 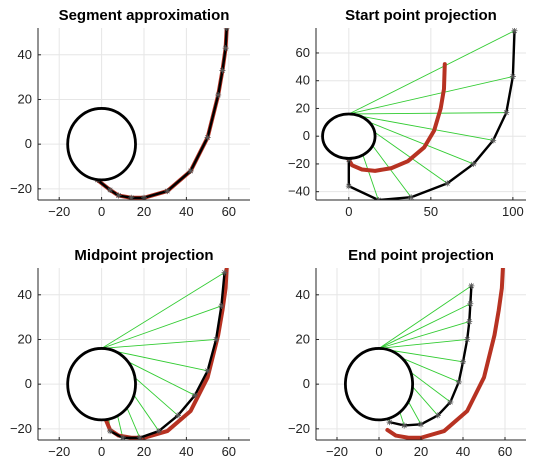 I want to click on chart-title: Midpoint projection, so click(x=143, y=255).